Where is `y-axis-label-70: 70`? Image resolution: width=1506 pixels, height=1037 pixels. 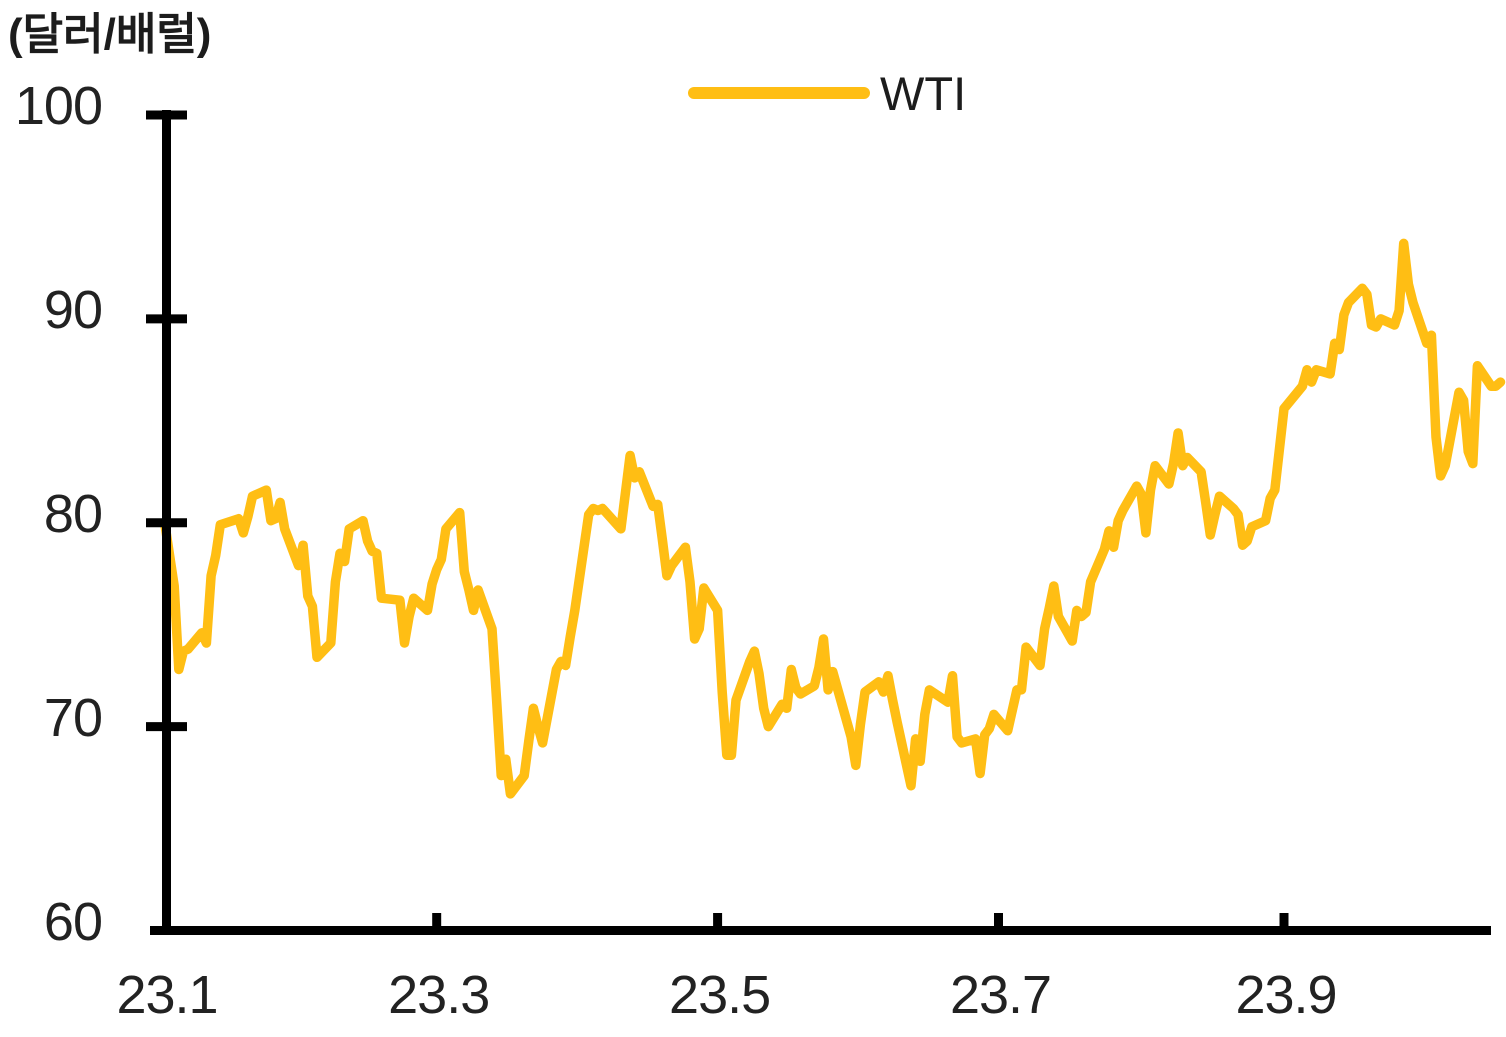 y-axis-label-70: 70 is located at coordinates (73, 717).